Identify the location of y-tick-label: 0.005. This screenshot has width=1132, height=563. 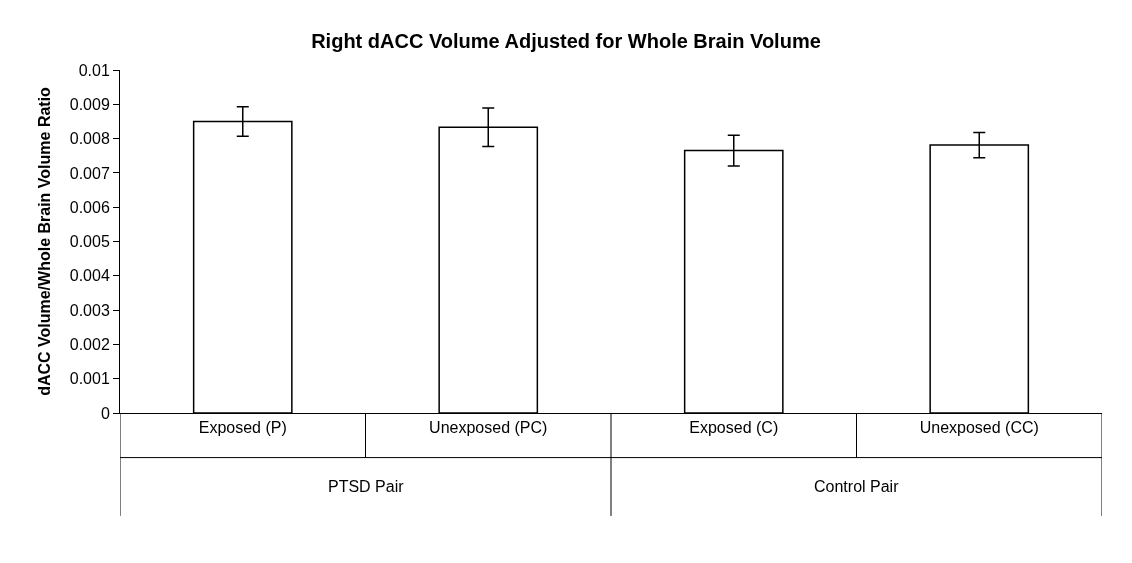
(89, 242).